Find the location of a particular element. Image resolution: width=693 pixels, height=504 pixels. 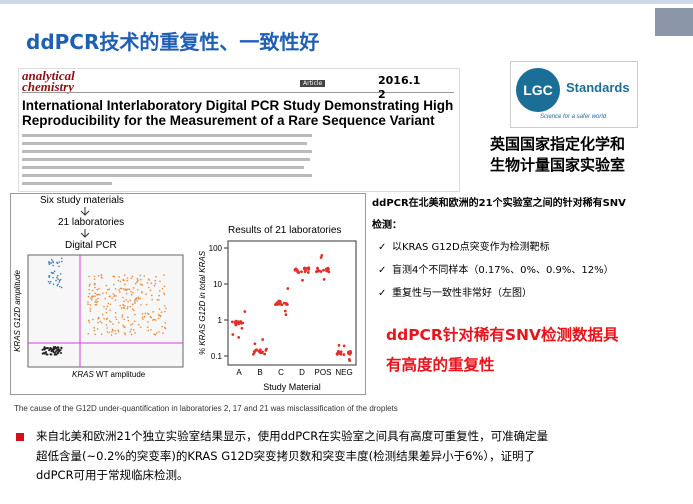

bullet: ✓ 盲测4个不同样本（0.17%、0%、0.9%、12%） is located at coordinates (496, 270).